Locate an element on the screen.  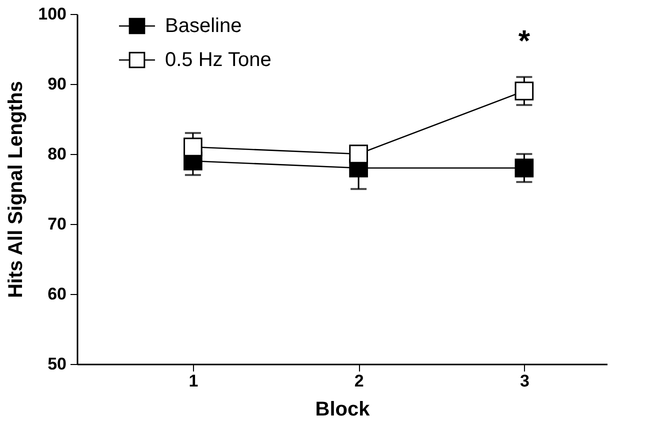
y-axis-title: Hits All Signal Lengths is located at coordinates (16, 189).